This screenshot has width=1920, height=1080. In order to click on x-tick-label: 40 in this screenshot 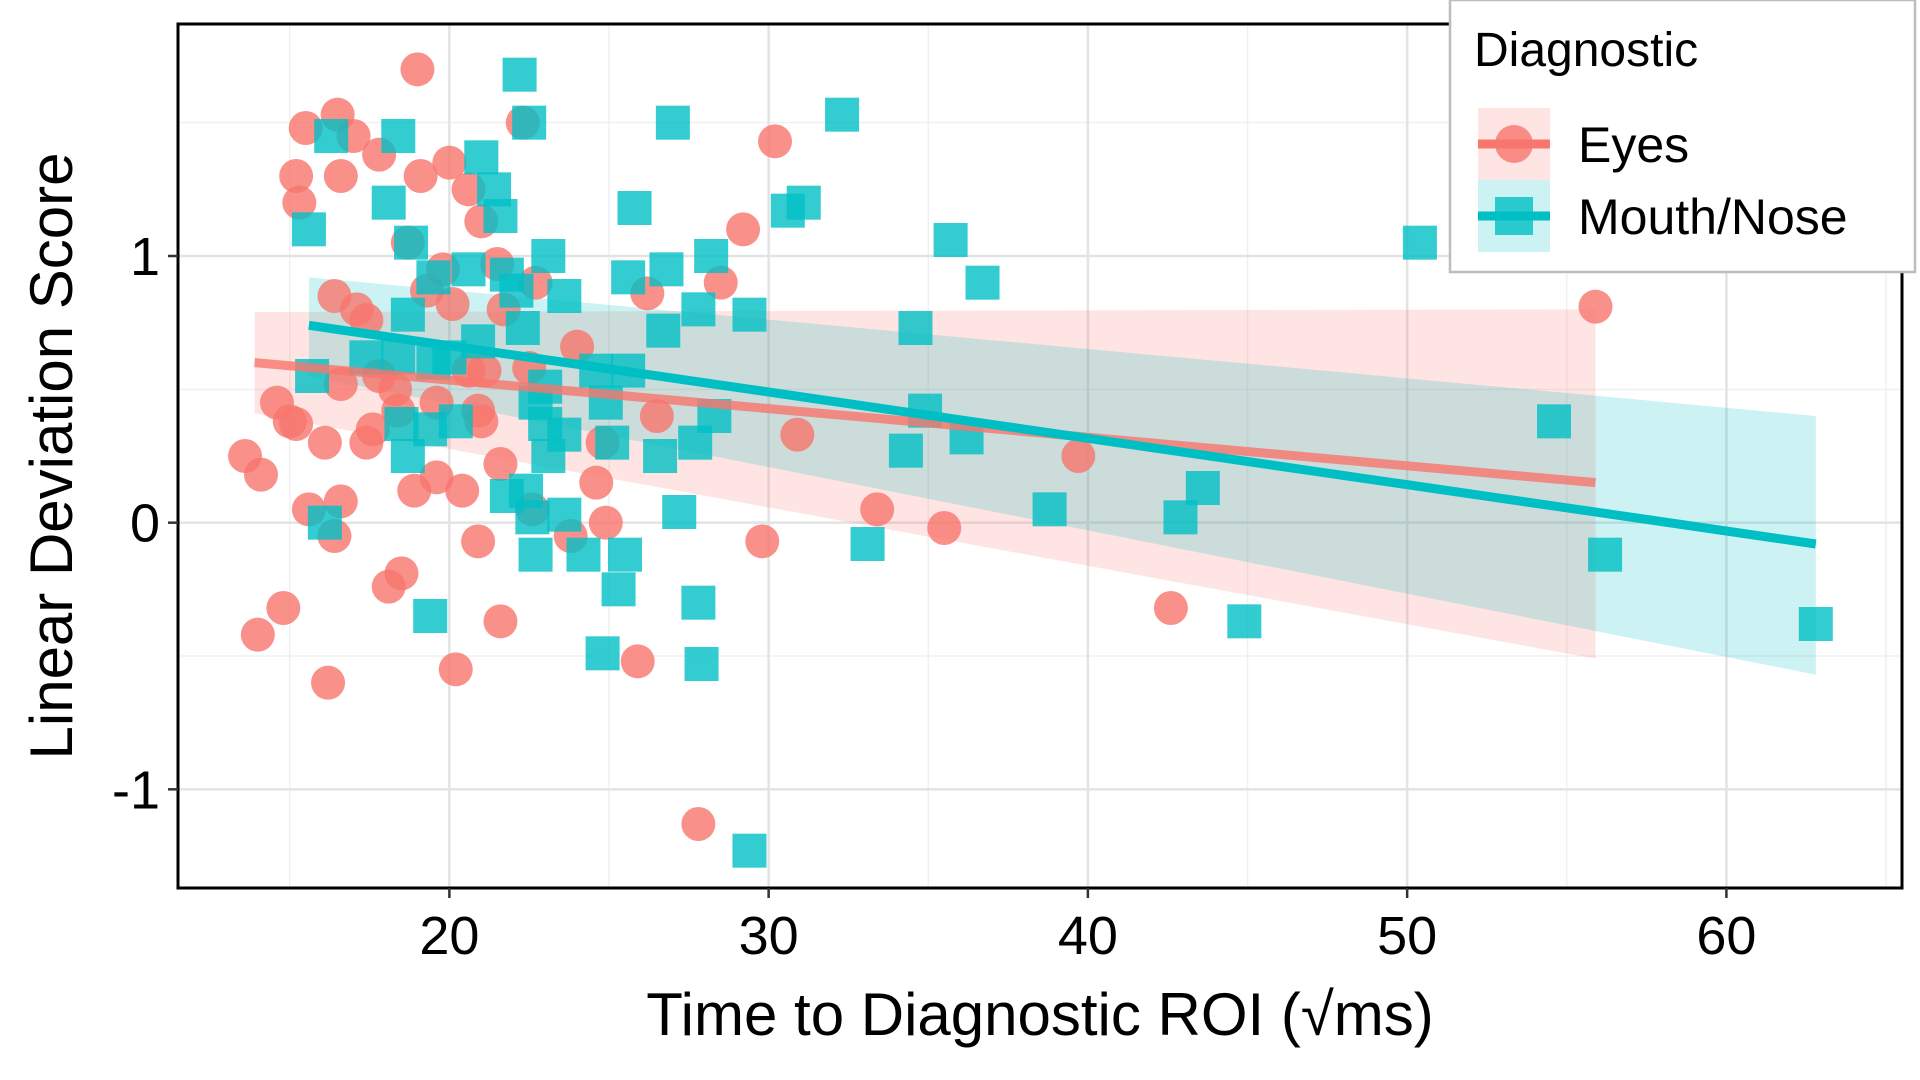, I will do `click(1088, 936)`.